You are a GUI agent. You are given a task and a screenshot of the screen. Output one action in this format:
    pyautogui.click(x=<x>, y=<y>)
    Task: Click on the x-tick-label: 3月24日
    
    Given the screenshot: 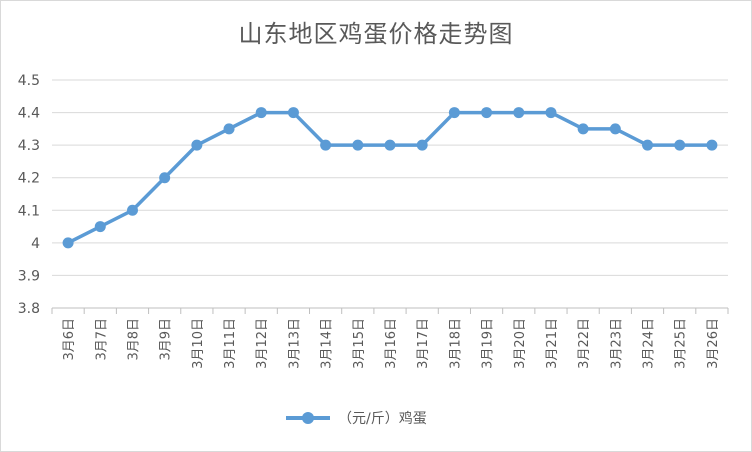 What is the action you would take?
    pyautogui.click(x=649, y=343)
    